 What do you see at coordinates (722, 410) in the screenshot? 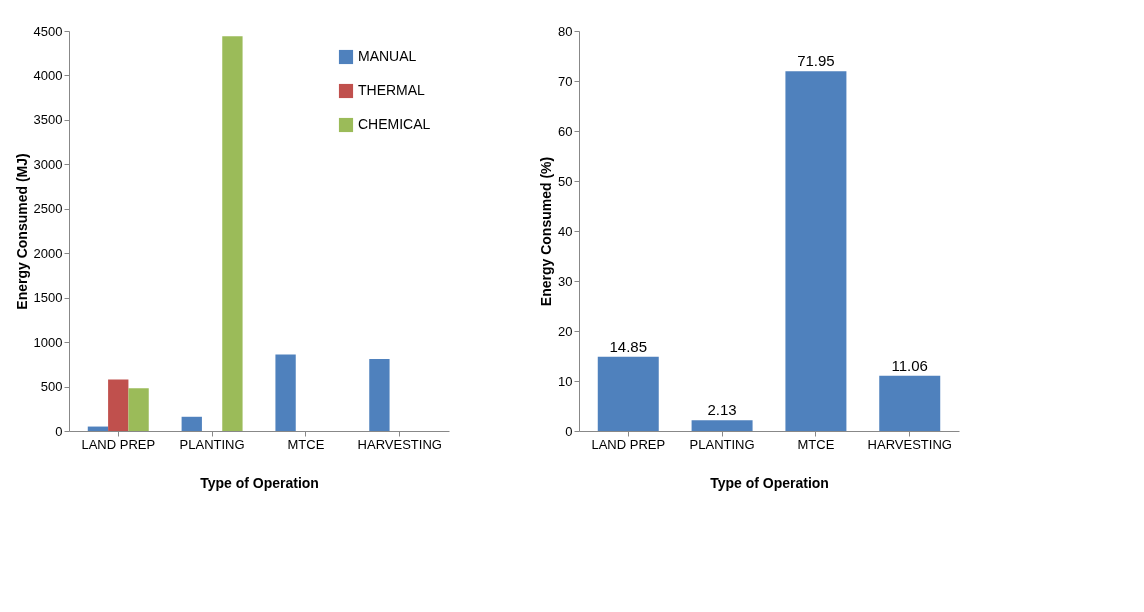
I see `data-label: 2.13` at bounding box center [722, 410].